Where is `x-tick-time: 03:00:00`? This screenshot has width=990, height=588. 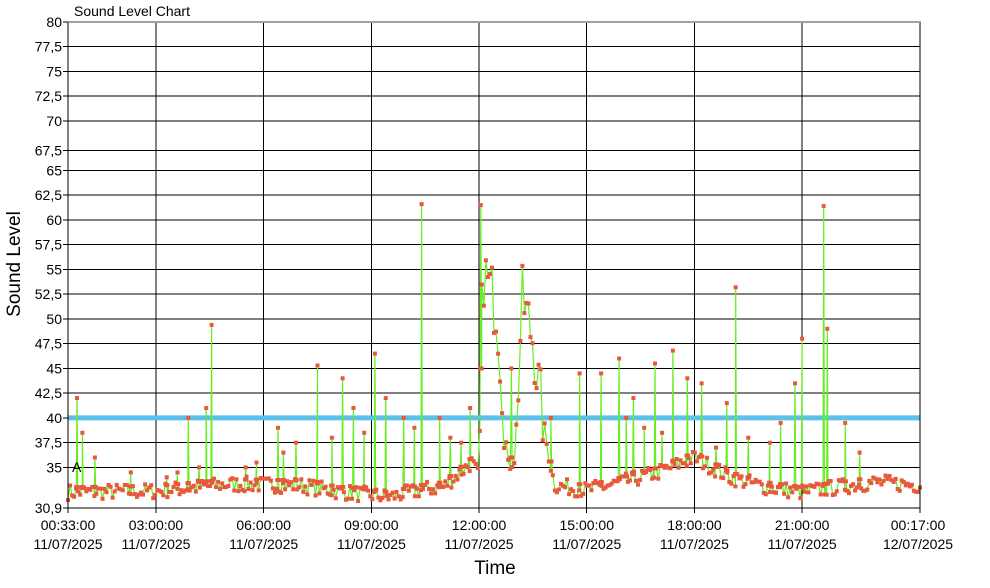
x-tick-time: 03:00:00 is located at coordinates (156, 525).